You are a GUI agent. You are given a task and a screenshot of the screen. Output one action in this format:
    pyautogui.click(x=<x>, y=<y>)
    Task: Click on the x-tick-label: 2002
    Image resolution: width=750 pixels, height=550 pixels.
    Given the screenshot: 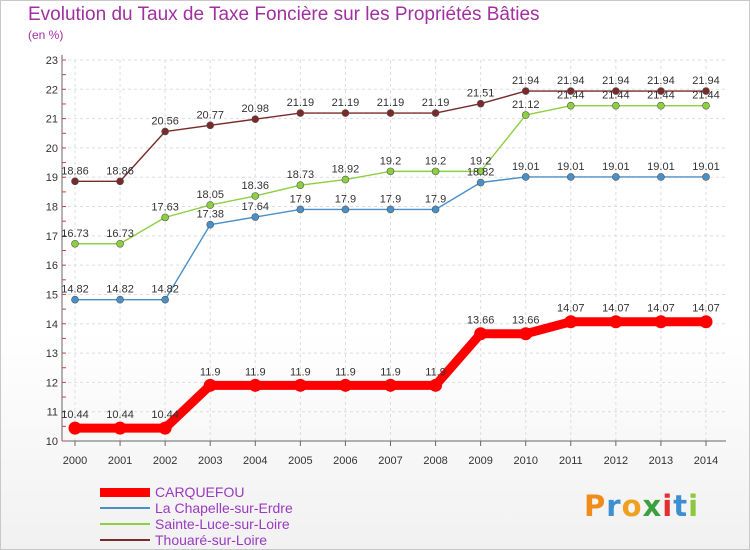 What is the action you would take?
    pyautogui.click(x=165, y=461)
    